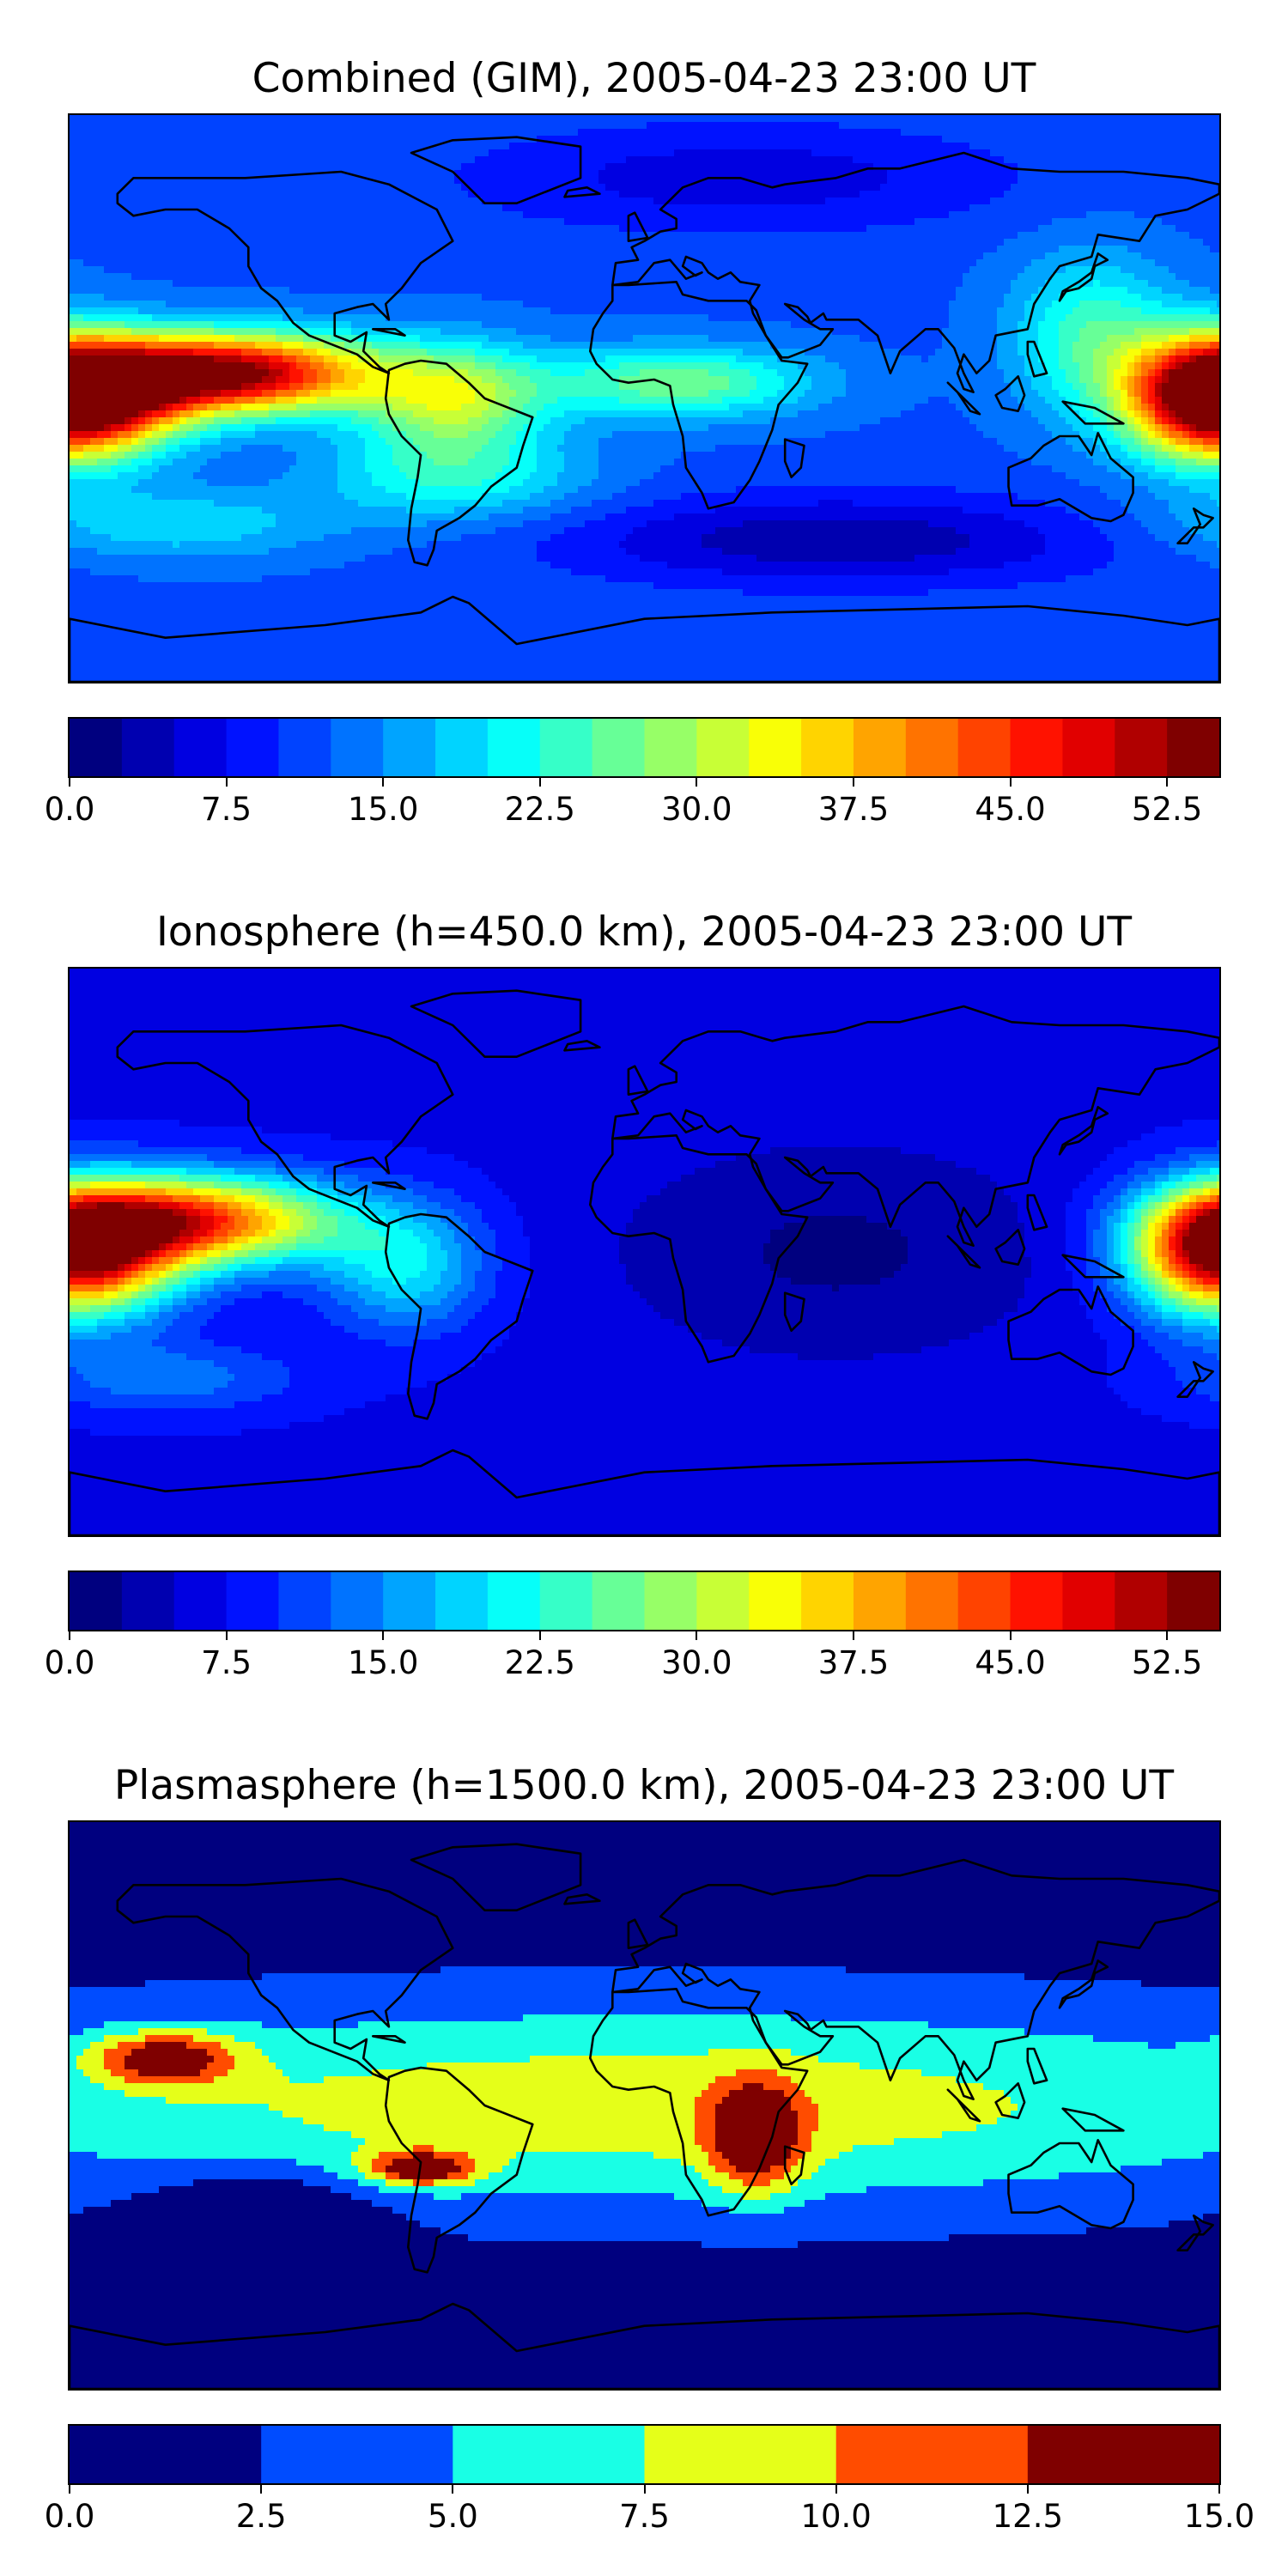 The width and height of the screenshot is (1288, 2576). I want to click on panel-1-colorbar, so click(644, 748).